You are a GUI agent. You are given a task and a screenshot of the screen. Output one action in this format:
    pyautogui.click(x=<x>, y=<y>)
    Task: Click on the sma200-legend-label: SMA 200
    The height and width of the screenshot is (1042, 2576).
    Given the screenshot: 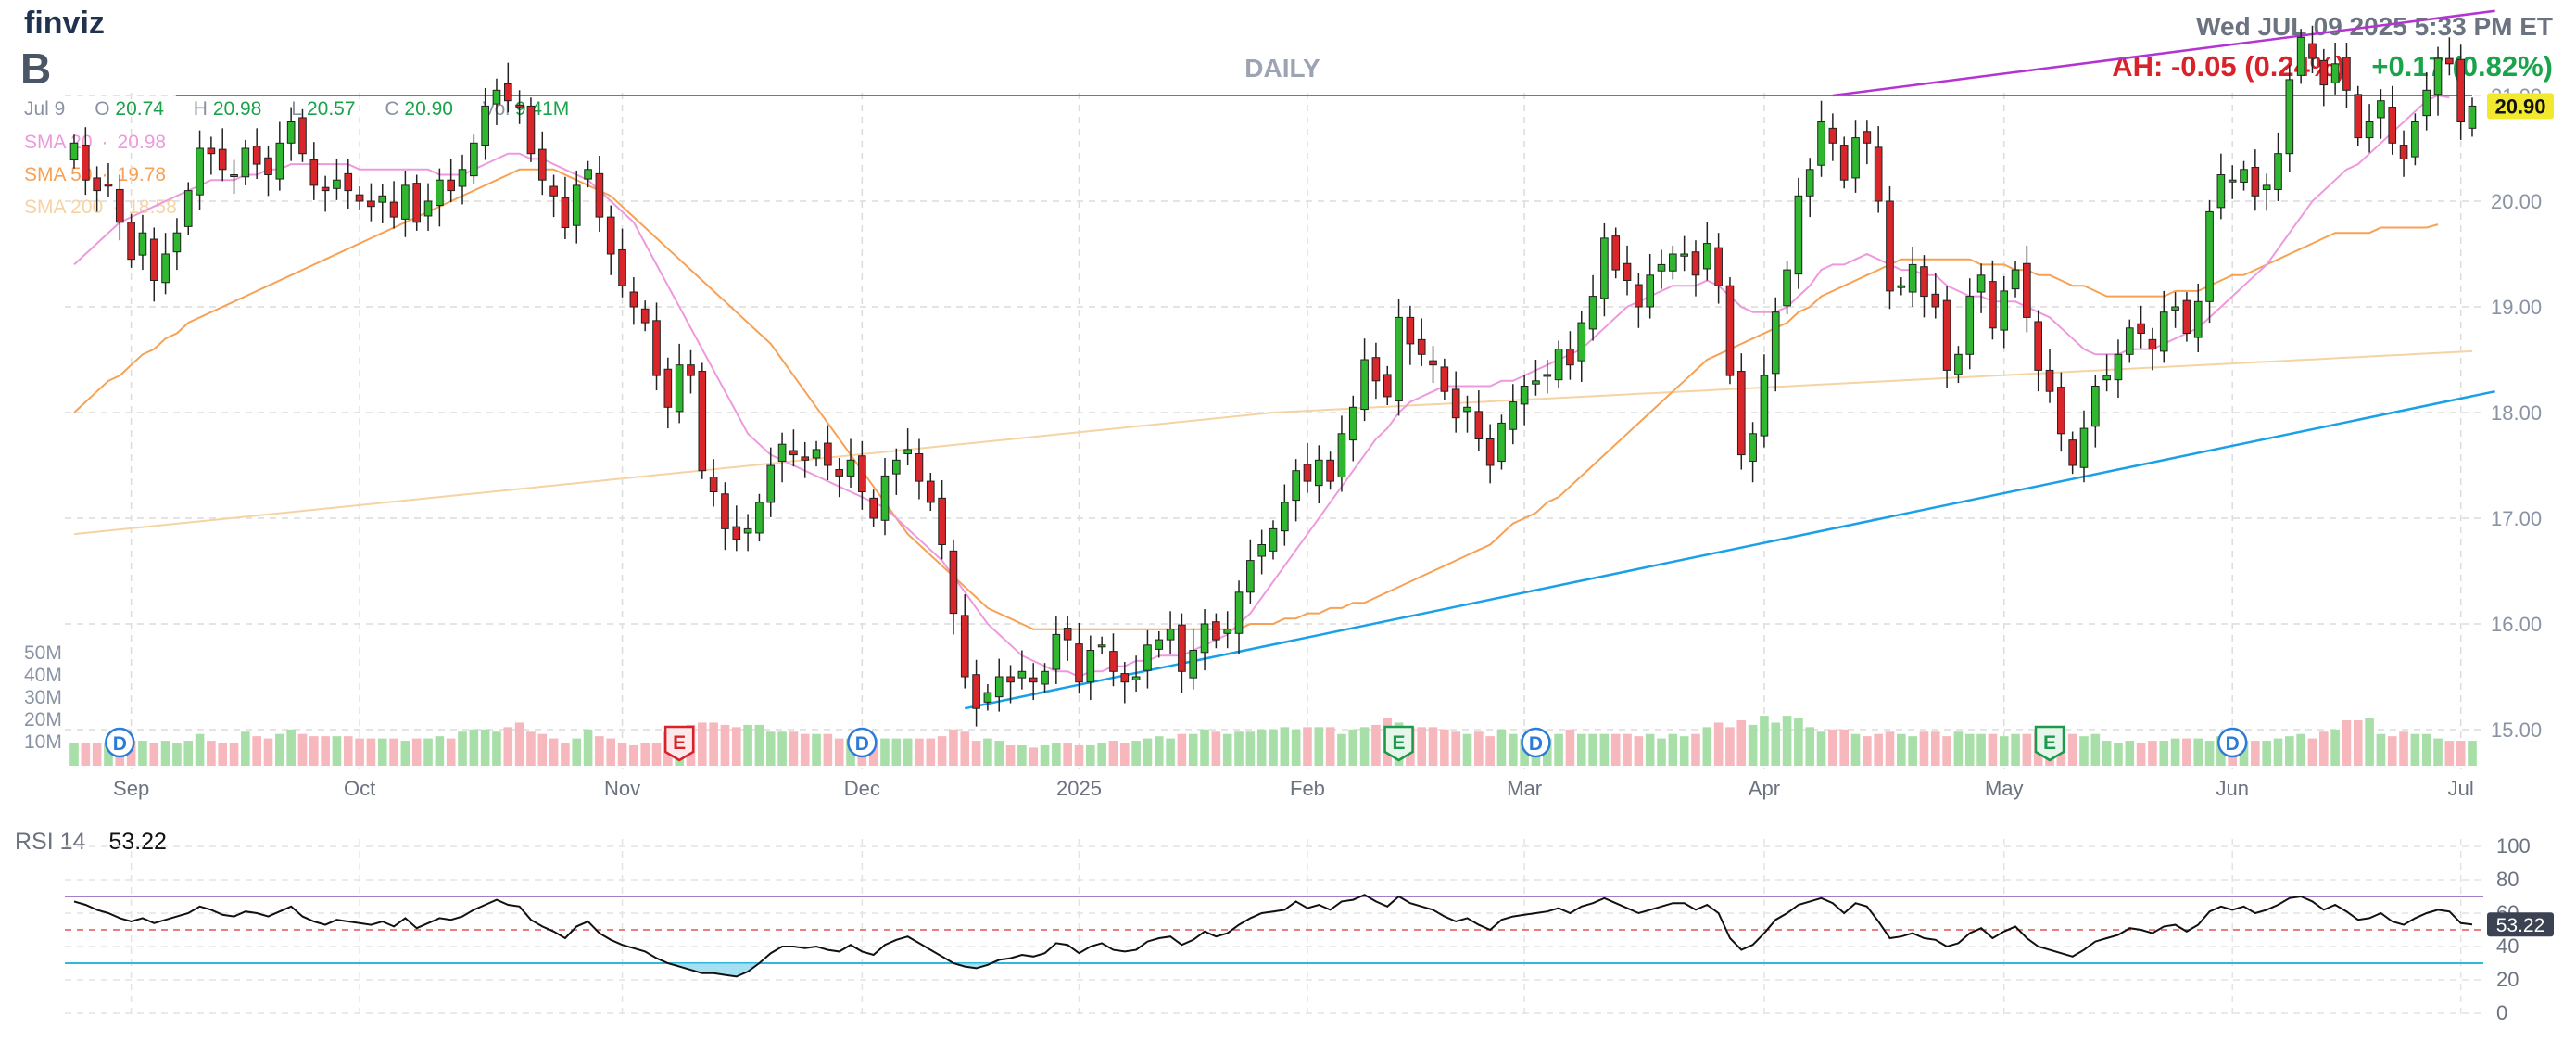 What is the action you would take?
    pyautogui.click(x=64, y=207)
    